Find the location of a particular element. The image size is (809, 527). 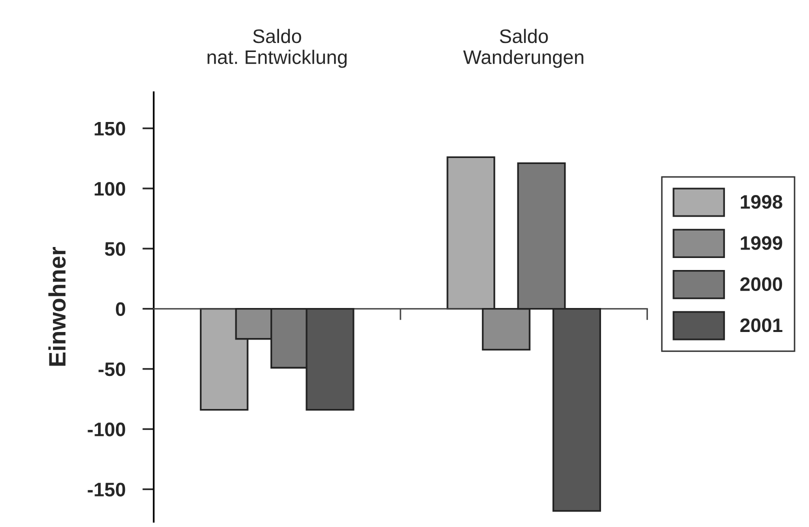

y-tick-label: -150 is located at coordinates (107, 489).